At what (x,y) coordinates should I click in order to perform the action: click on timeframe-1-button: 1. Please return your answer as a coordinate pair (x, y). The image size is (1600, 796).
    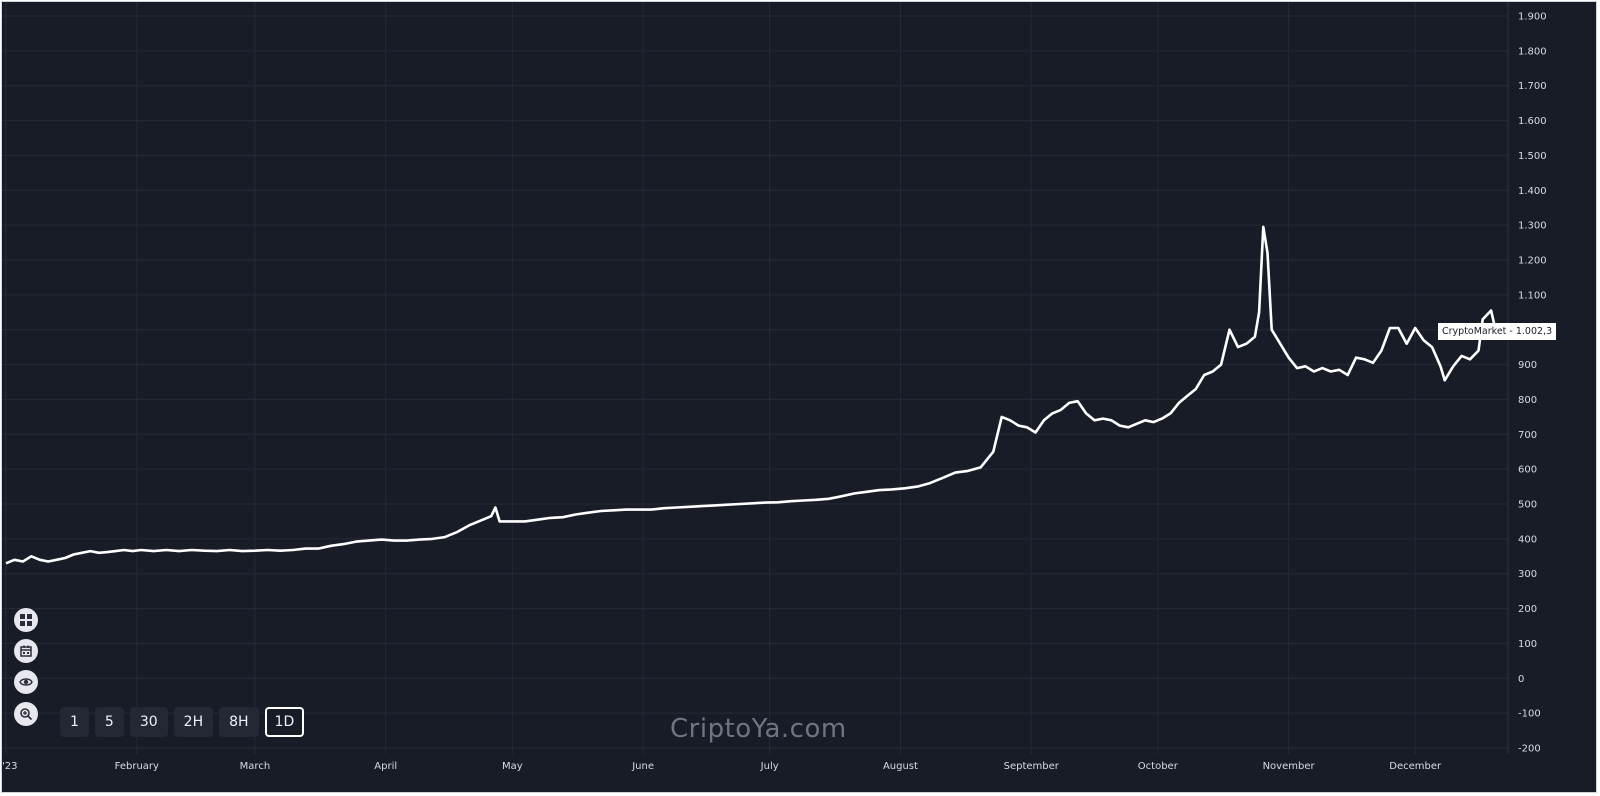
    Looking at the image, I should click on (74, 722).